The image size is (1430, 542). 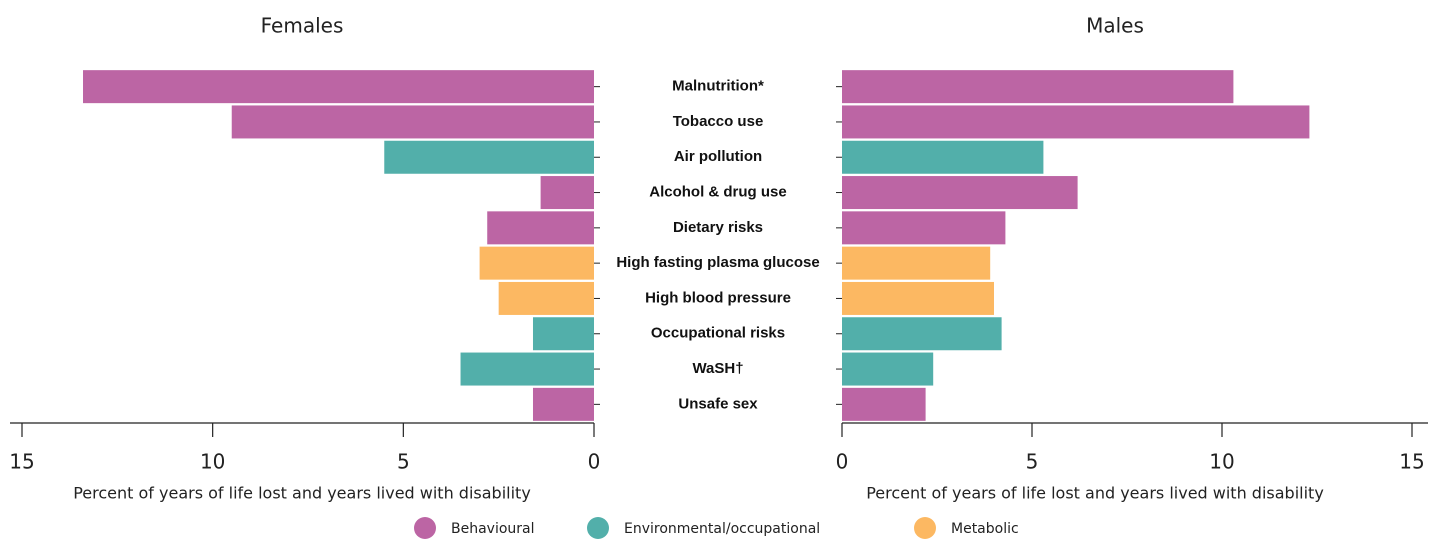 I want to click on category-label: WaSH†, so click(x=717, y=368).